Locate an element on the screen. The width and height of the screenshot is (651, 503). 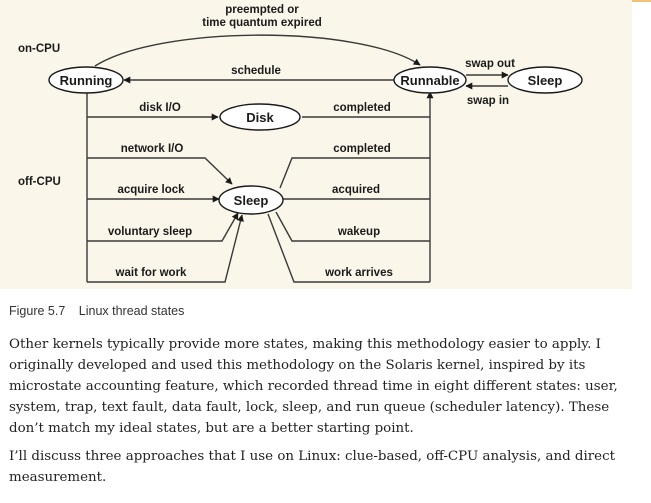
work-arrives-label: work arrives is located at coordinates (358, 273).